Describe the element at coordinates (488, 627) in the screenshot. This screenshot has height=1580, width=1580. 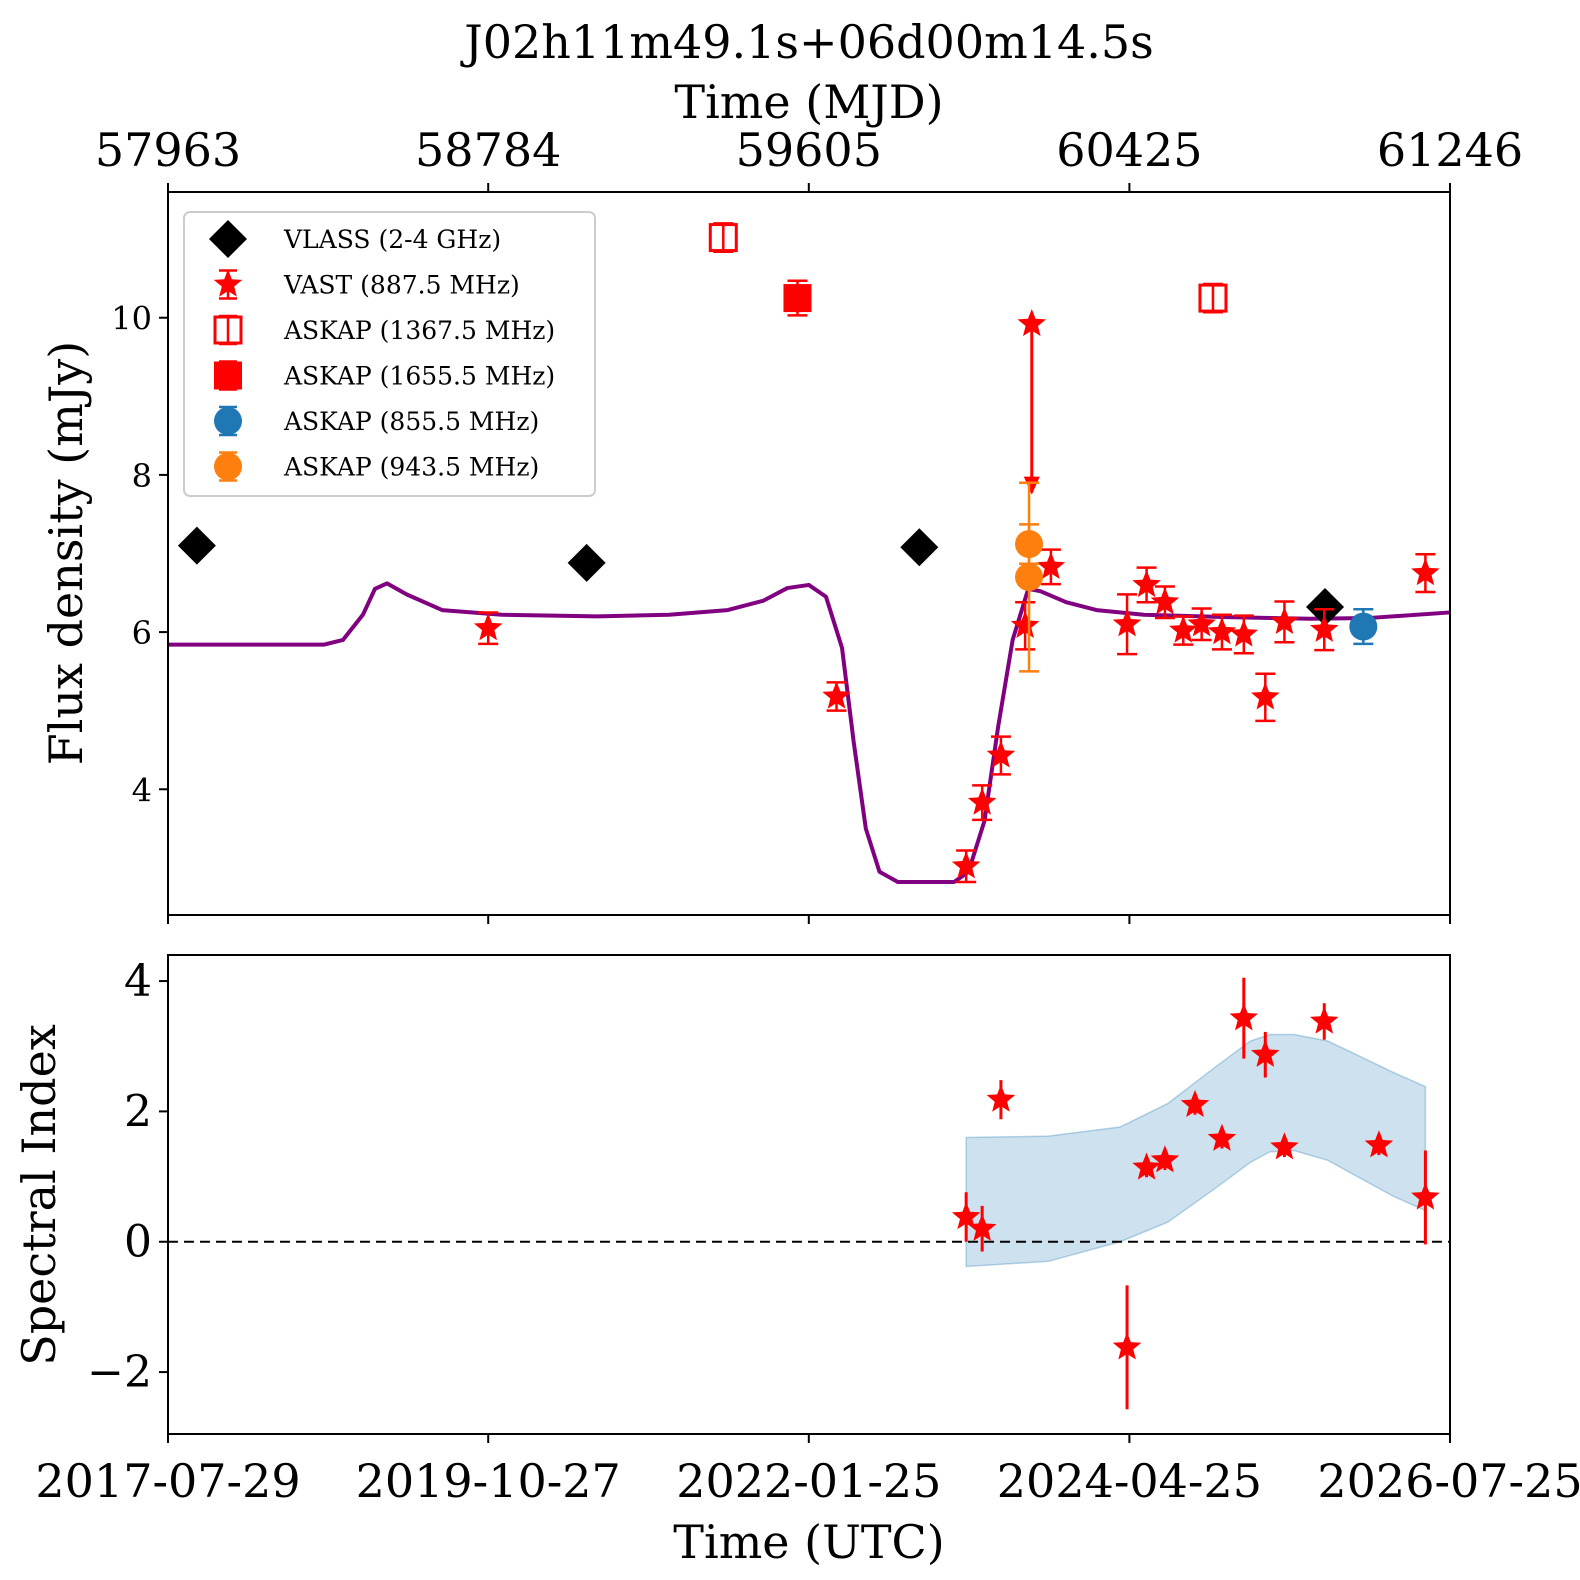
I see `series-1-point-0-marker` at that location.